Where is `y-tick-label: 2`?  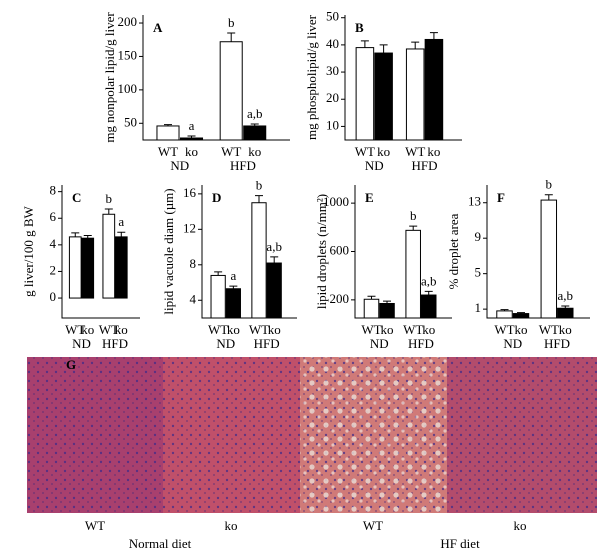
y-tick-label: 2 is located at coordinates (53, 269).